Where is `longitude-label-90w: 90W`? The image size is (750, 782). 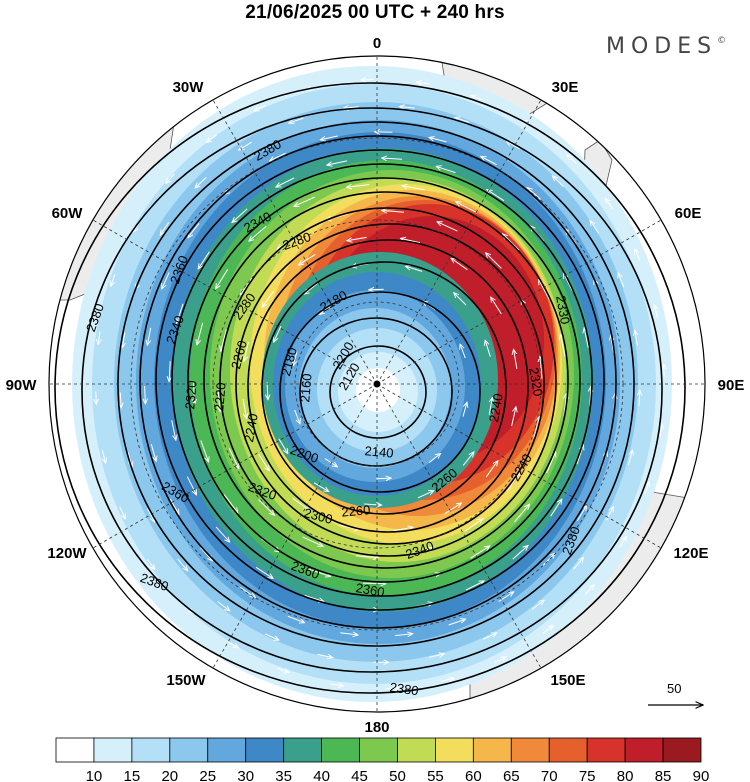
longitude-label-90w: 90W is located at coordinates (22, 385).